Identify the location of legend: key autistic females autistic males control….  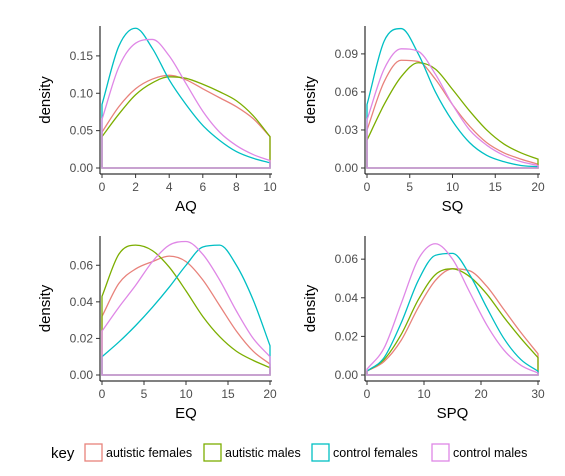
(289, 452).